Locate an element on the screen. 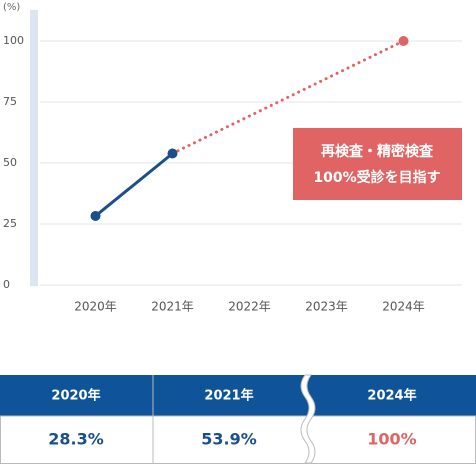 Image resolution: width=476 pixels, height=464 pixels. table-header-cell: 2020年 is located at coordinates (75, 396).